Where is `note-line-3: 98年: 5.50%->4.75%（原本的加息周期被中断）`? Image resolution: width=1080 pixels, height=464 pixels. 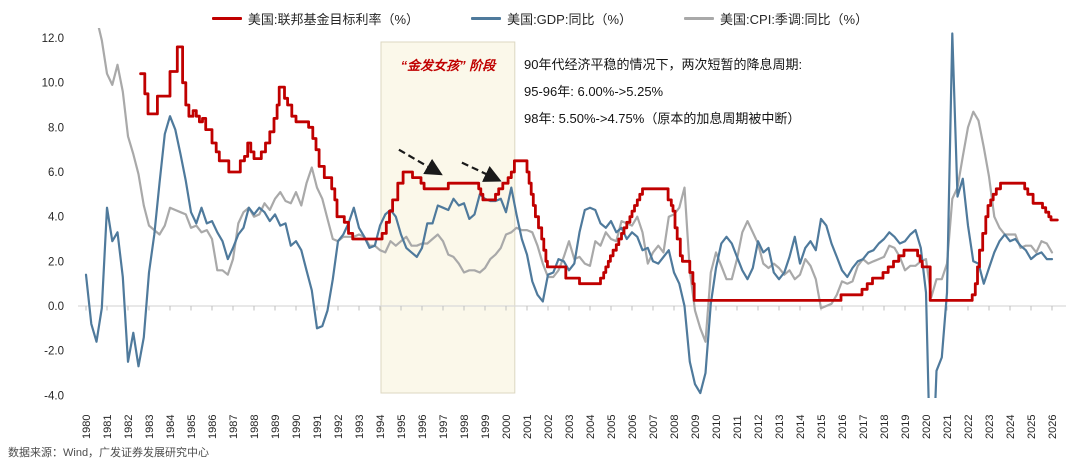
note-line-3: 98年: 5.50%->4.75%（原本的加息周期被中断） is located at coordinates (662, 118).